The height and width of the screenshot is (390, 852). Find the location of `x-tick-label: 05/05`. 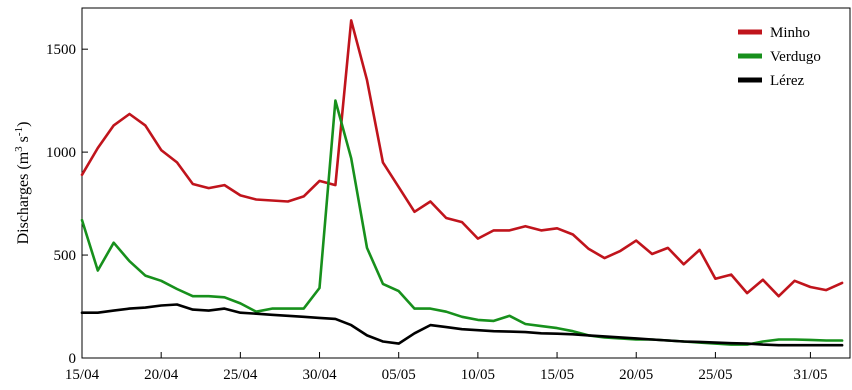

x-tick-label: 05/05 is located at coordinates (399, 375).